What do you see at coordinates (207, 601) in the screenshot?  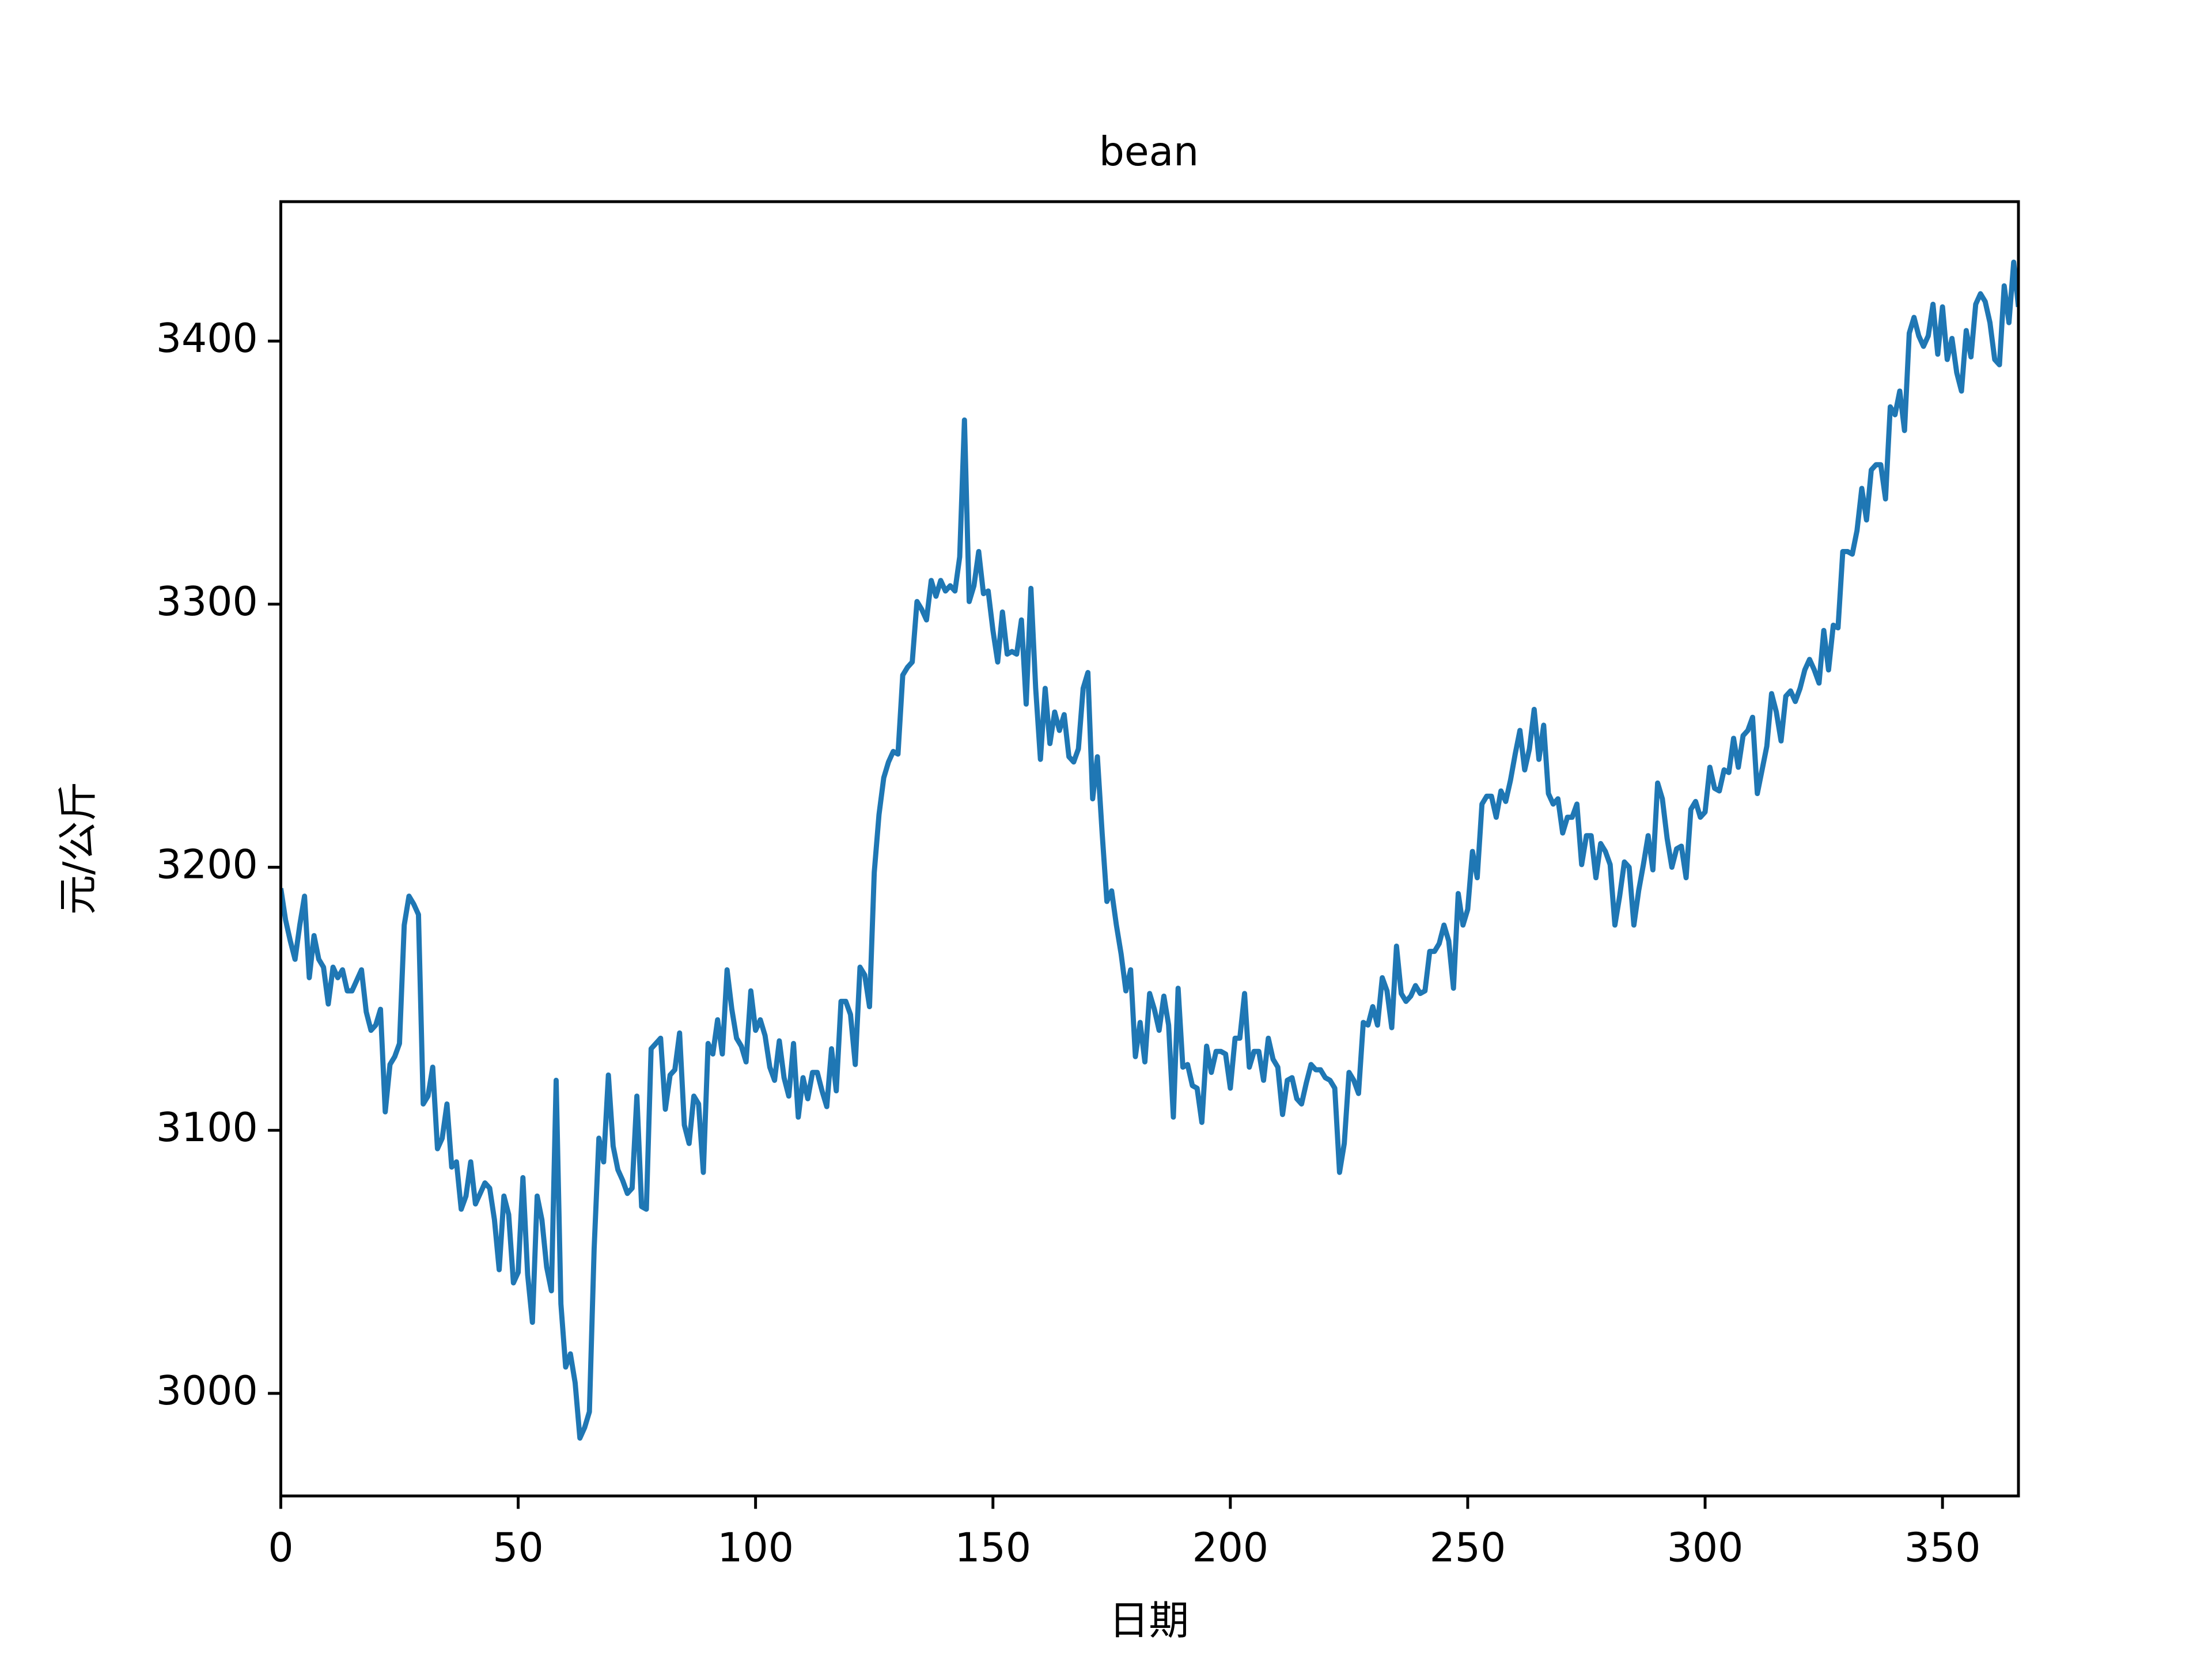 I see `y-tick-label: 3300` at bounding box center [207, 601].